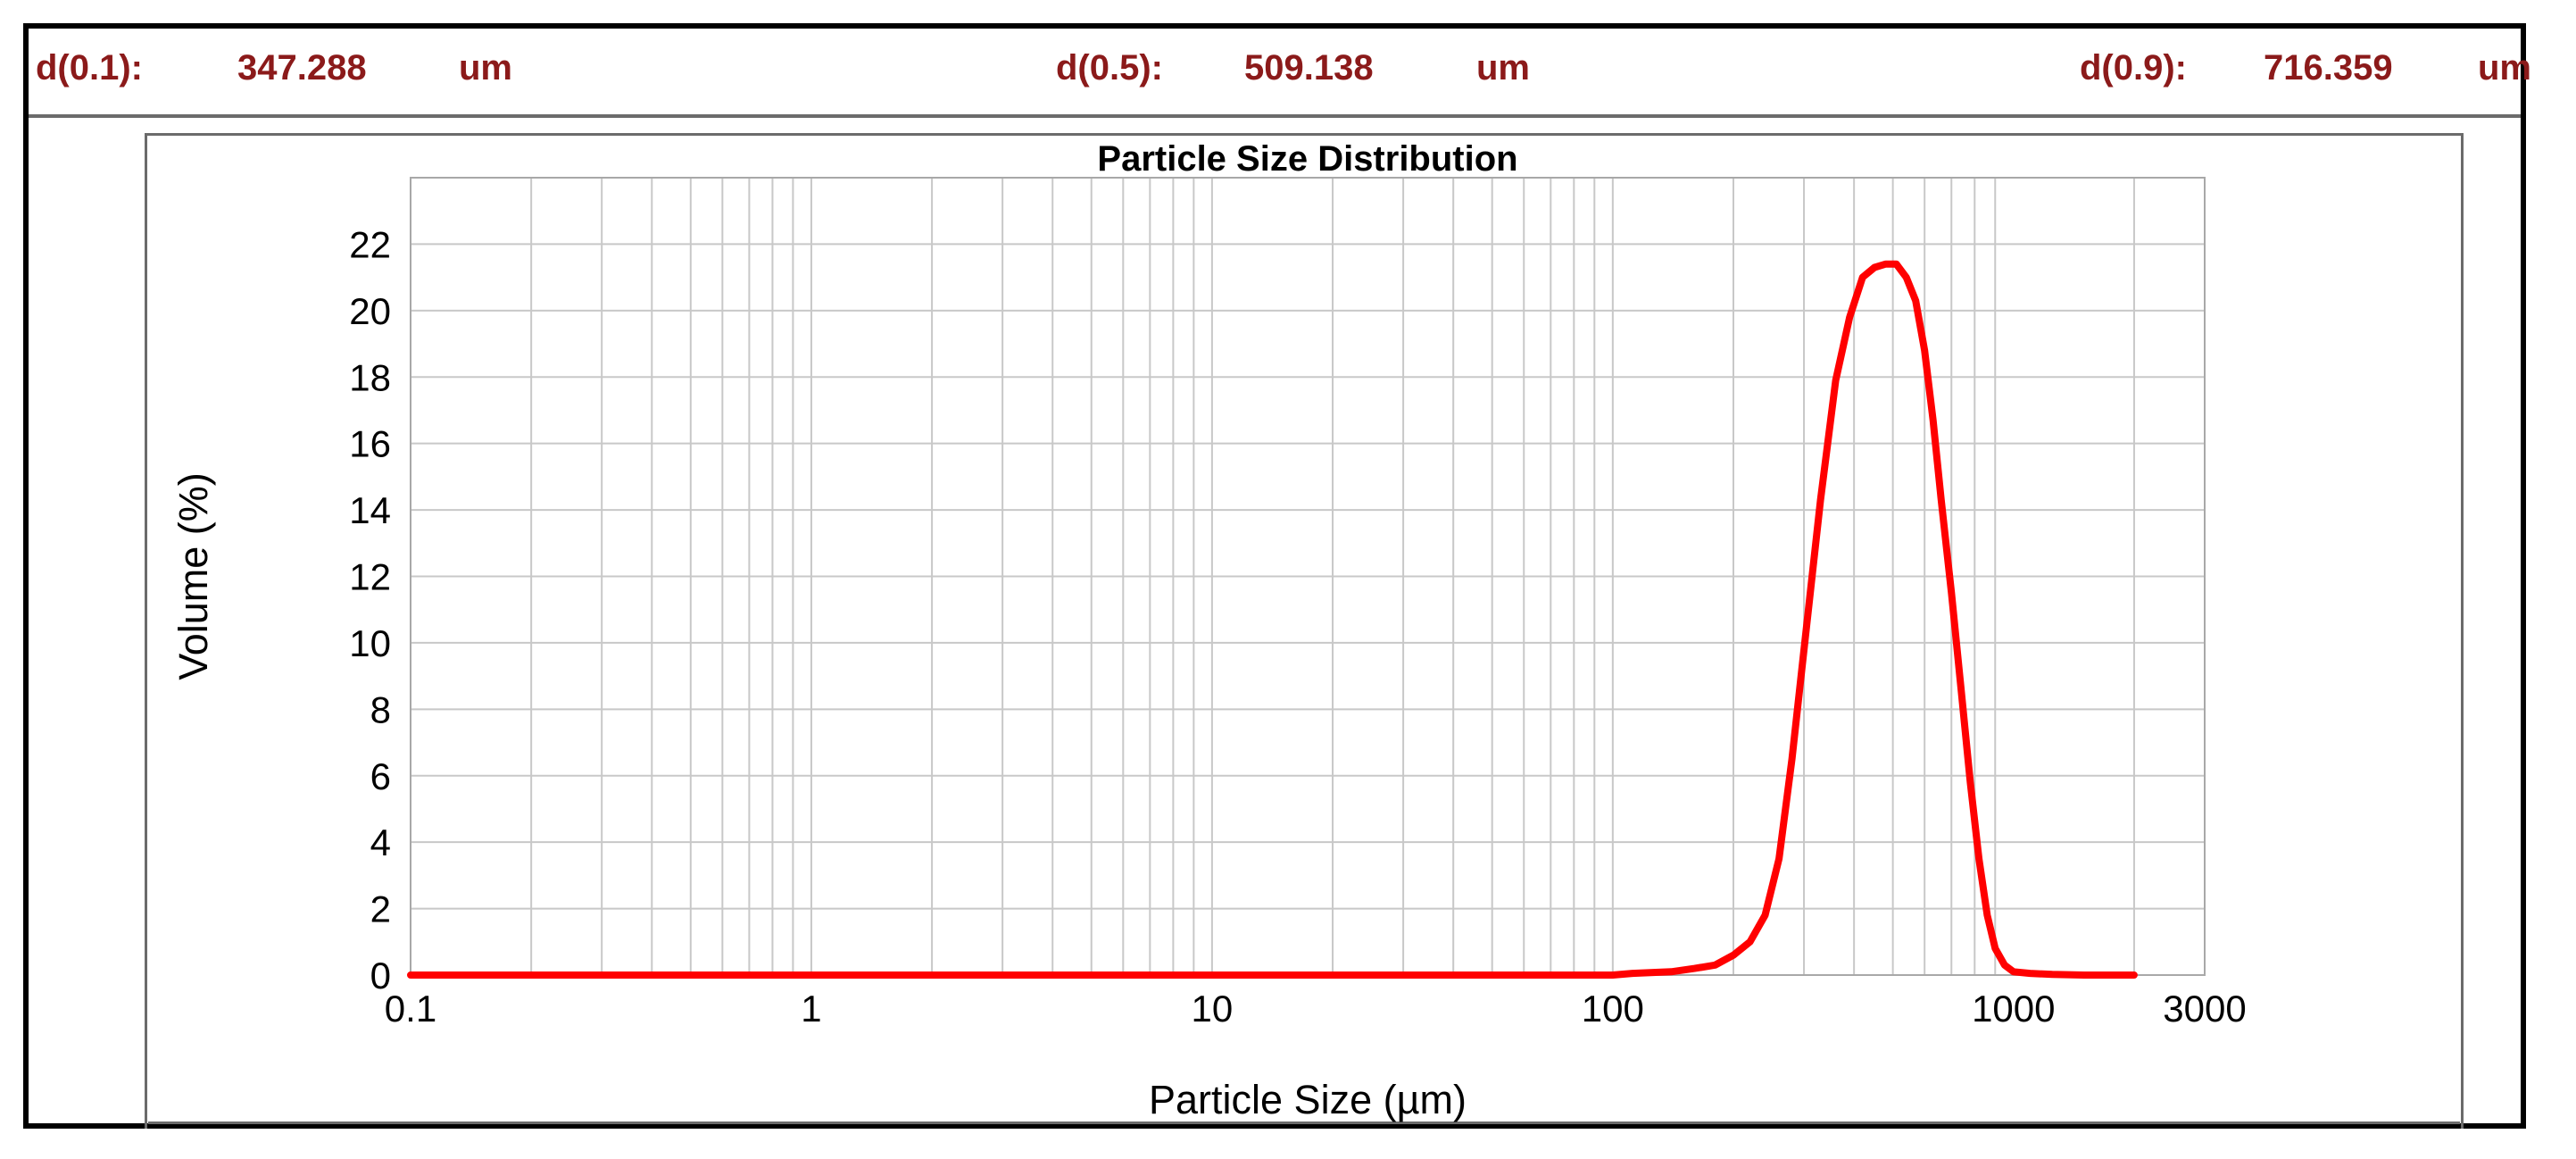  I want to click on d90-unit: um, so click(2505, 68).